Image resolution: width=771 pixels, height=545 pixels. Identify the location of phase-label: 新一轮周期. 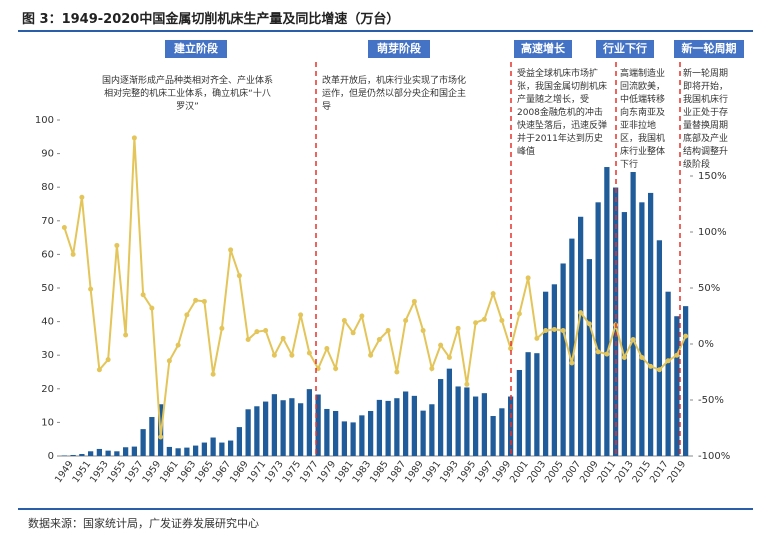
(709, 49).